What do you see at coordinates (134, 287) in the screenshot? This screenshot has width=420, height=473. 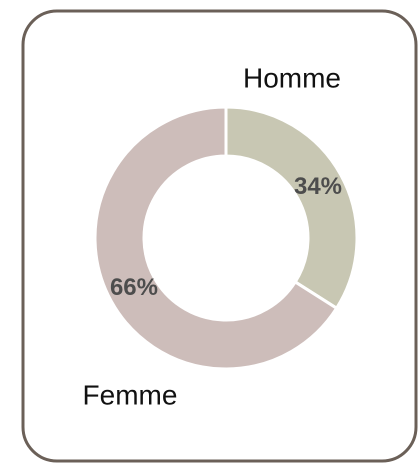 I see `value-label: 66%` at bounding box center [134, 287].